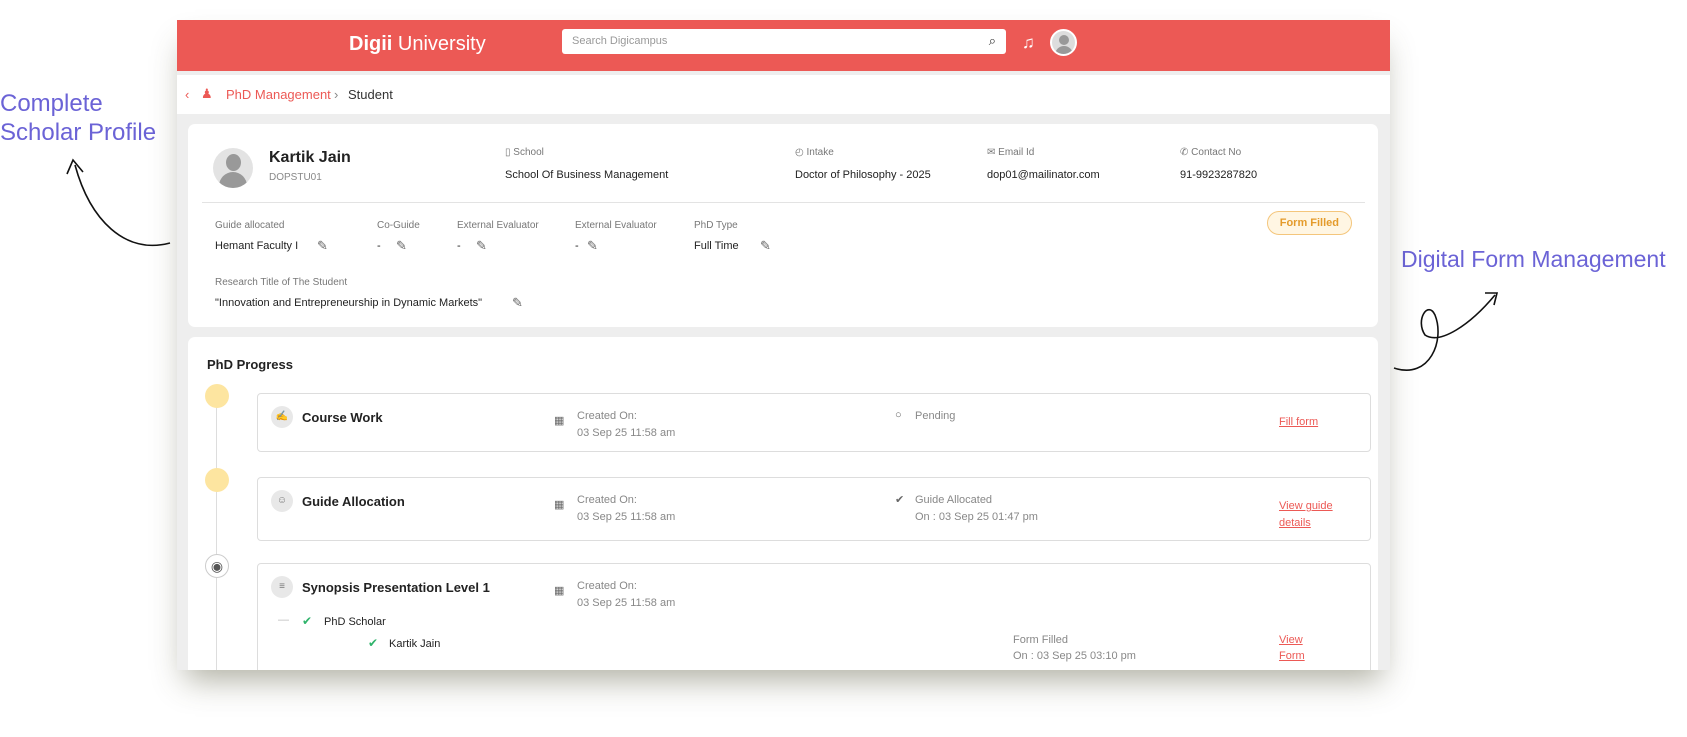 This screenshot has width=1687, height=737. What do you see at coordinates (765, 245) in the screenshot?
I see `edit-phd-type-icon: ✎` at bounding box center [765, 245].